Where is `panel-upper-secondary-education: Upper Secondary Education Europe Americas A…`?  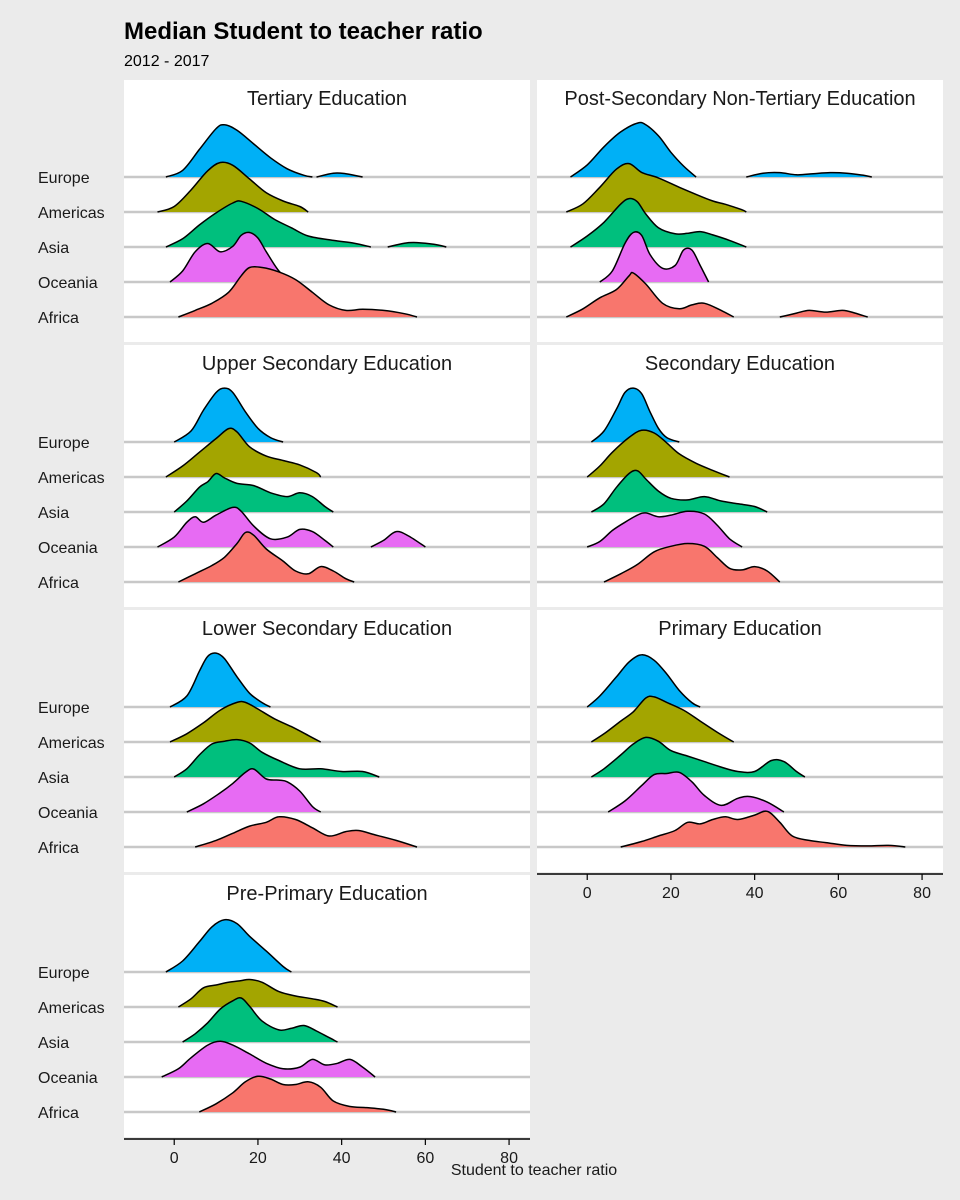
panel-upper-secondary-education: Upper Secondary Education Europe Americas A… is located at coordinates (284, 476).